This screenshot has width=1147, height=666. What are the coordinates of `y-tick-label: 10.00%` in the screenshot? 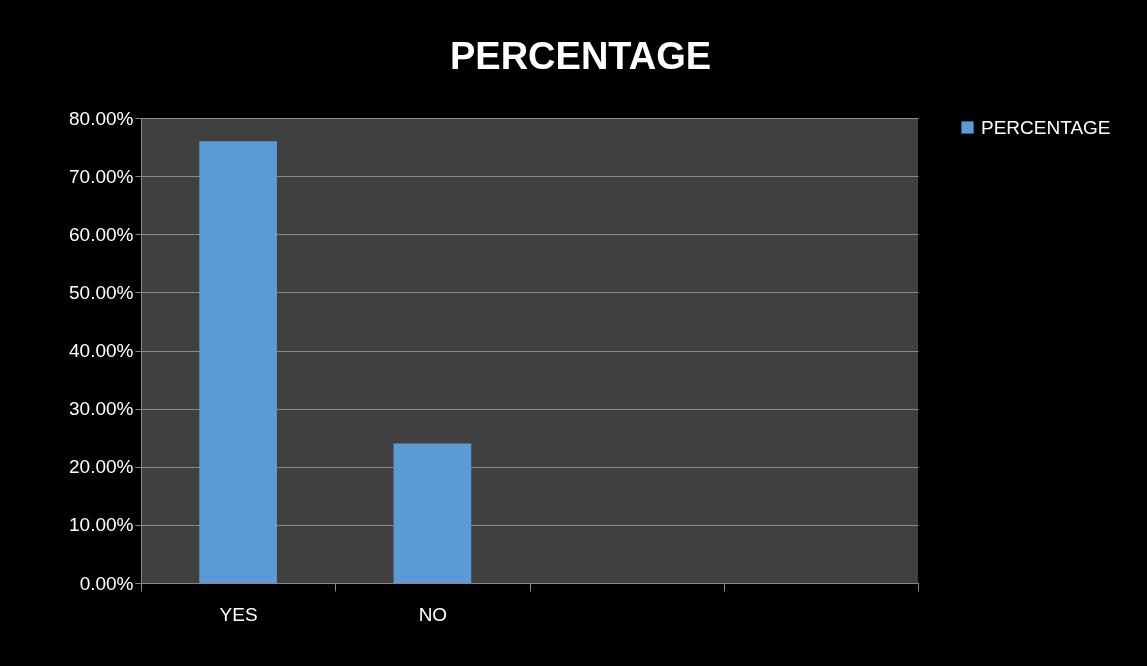 It's located at (101, 525).